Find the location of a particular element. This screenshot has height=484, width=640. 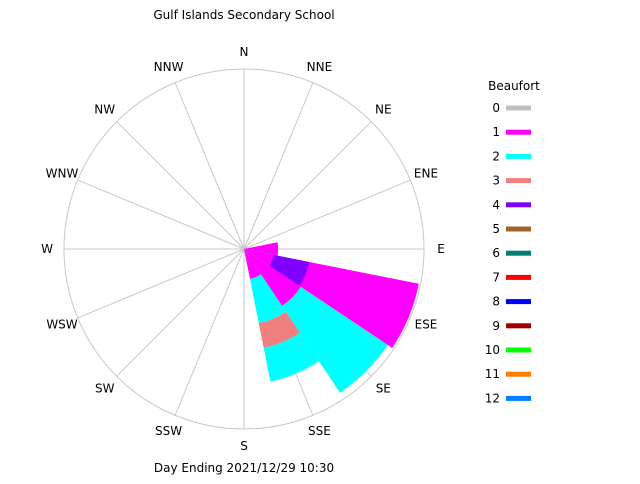

grid-spoke-ssw is located at coordinates (209, 332).